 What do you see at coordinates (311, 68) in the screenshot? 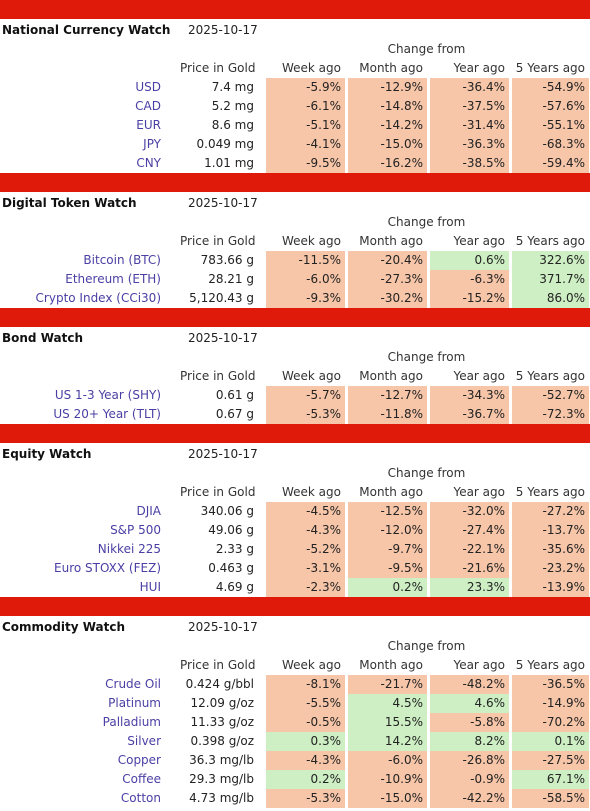
I see `column-header-week-ago: Week ago` at bounding box center [311, 68].